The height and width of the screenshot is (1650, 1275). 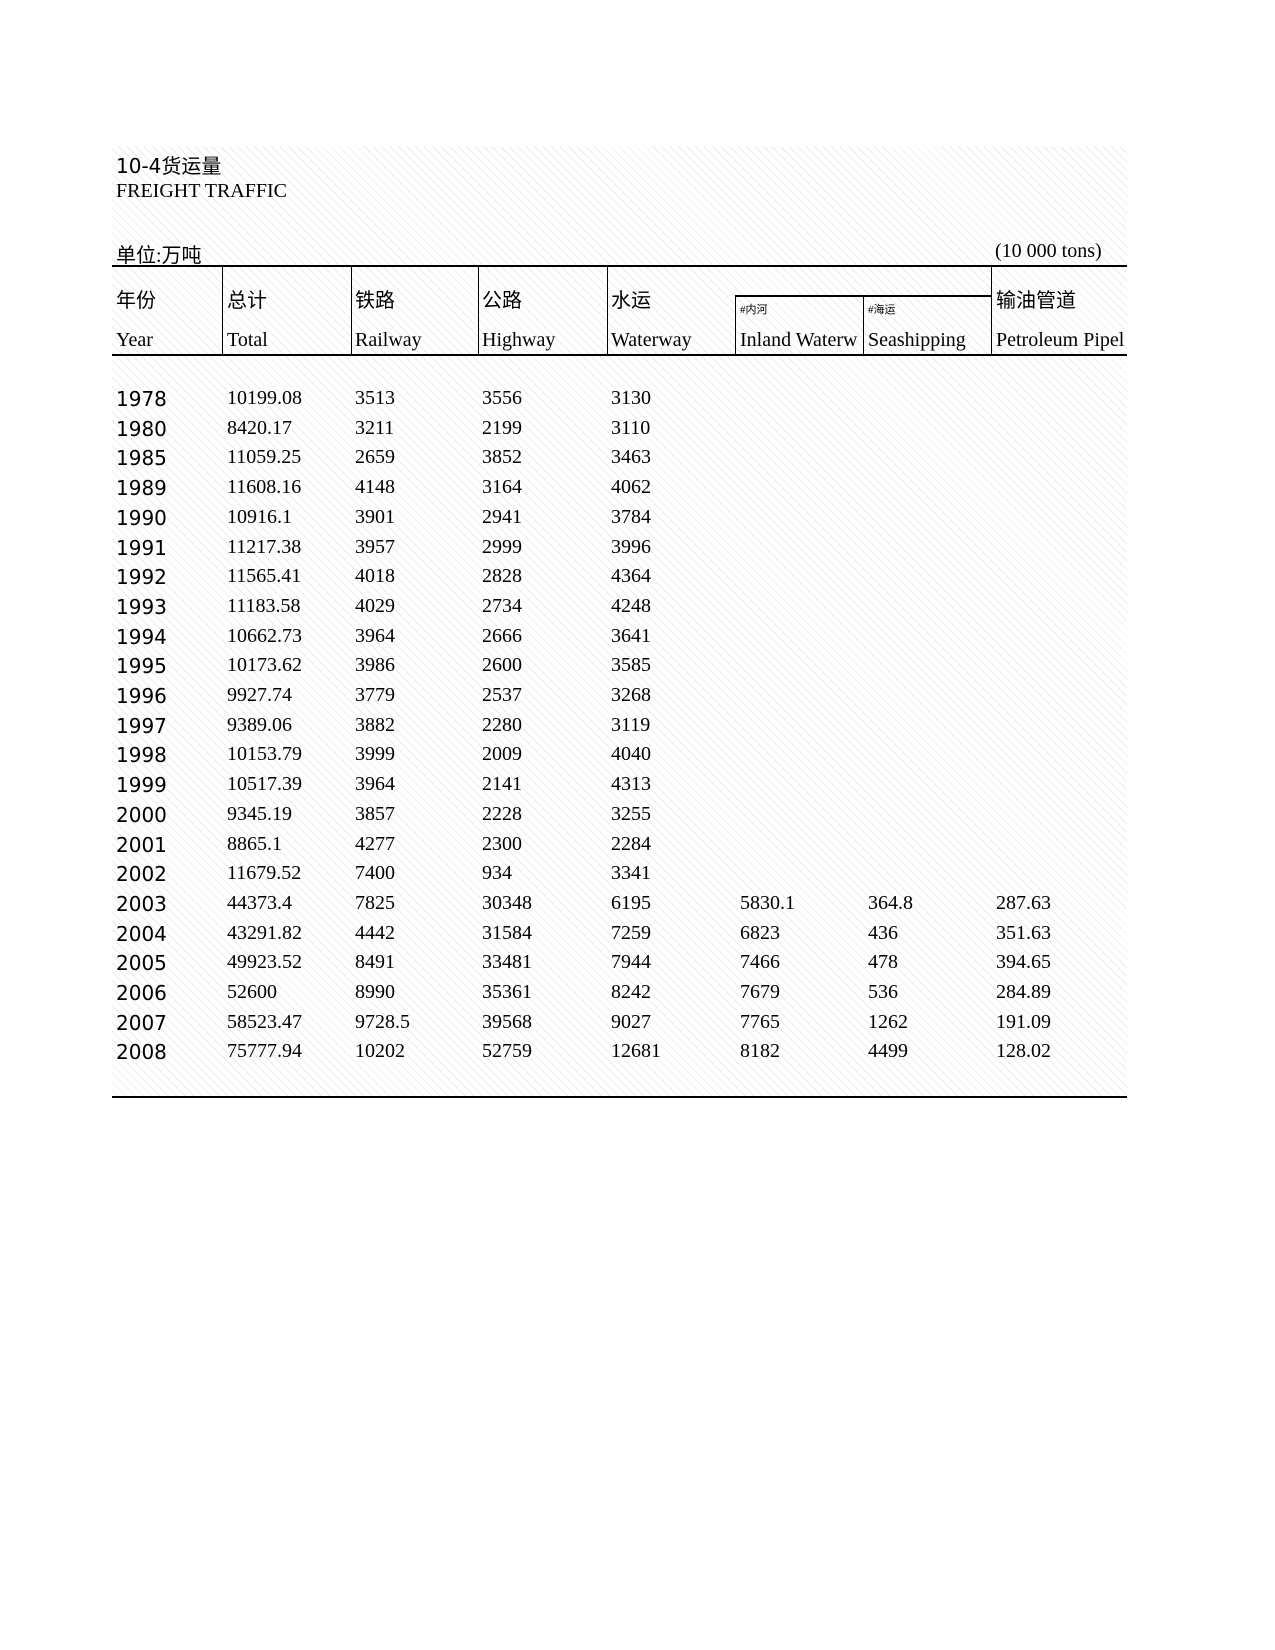 I want to click on table-bottom-rule, so click(x=619, y=1097).